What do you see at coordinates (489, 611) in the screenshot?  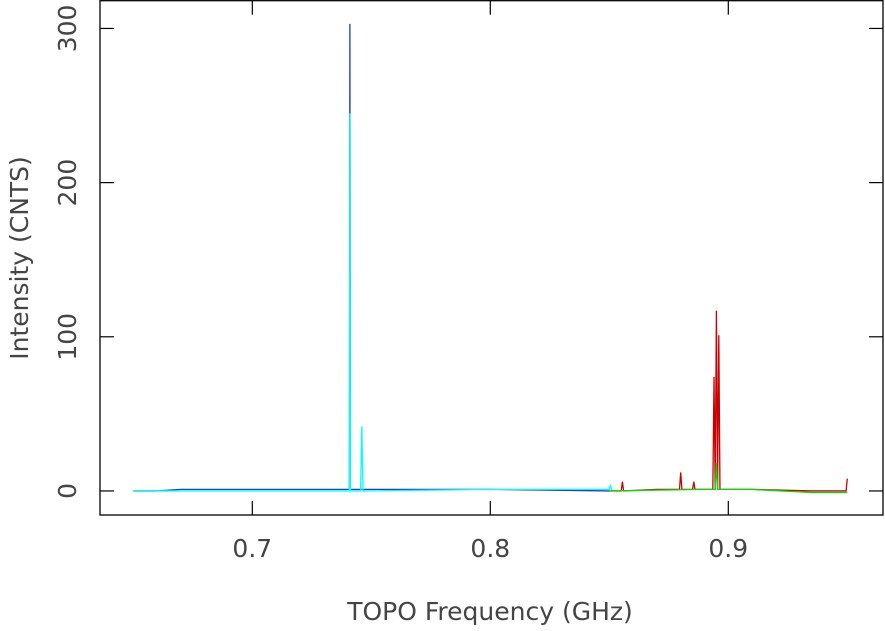 I see `x-axis-label: TOPO Frequency (GHz)` at bounding box center [489, 611].